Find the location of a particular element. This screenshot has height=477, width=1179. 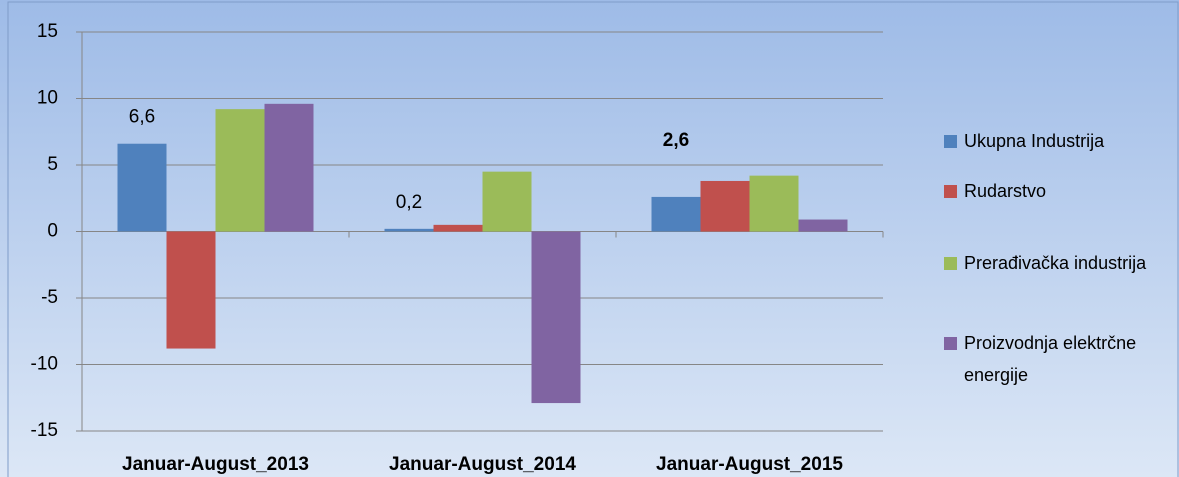

legend-item: Proizvodnja elektrčne energije is located at coordinates (1046, 359).